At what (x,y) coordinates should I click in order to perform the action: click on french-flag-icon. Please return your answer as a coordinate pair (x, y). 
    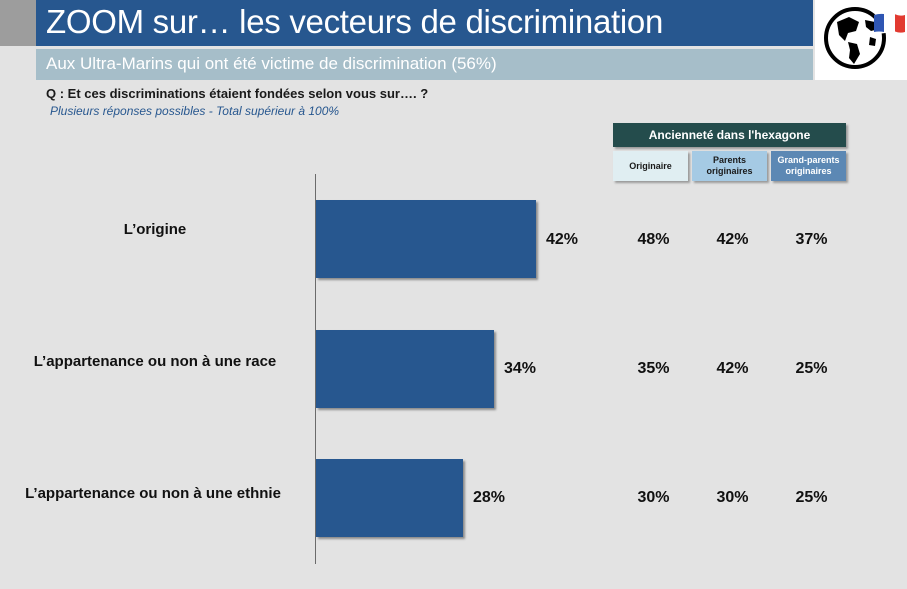
    Looking at the image, I should click on (889, 23).